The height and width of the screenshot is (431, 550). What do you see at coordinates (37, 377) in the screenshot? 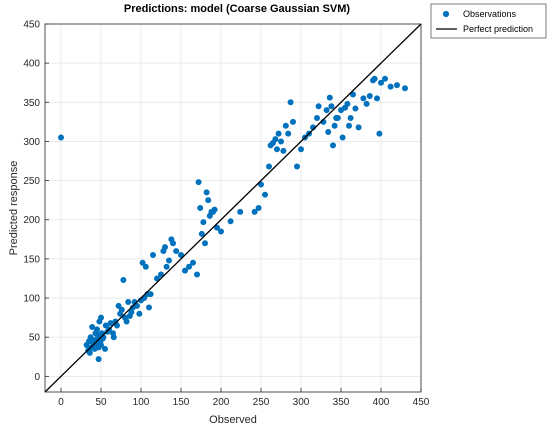
I see `y-tick-label: 0` at bounding box center [37, 377].